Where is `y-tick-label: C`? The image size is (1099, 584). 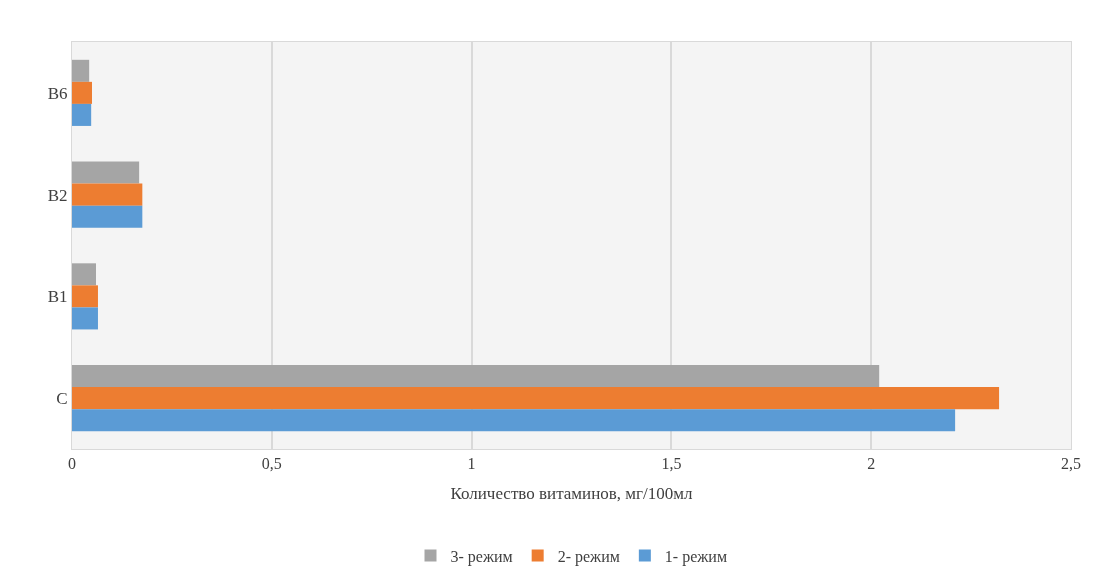
y-tick-label: C is located at coordinates (62, 399).